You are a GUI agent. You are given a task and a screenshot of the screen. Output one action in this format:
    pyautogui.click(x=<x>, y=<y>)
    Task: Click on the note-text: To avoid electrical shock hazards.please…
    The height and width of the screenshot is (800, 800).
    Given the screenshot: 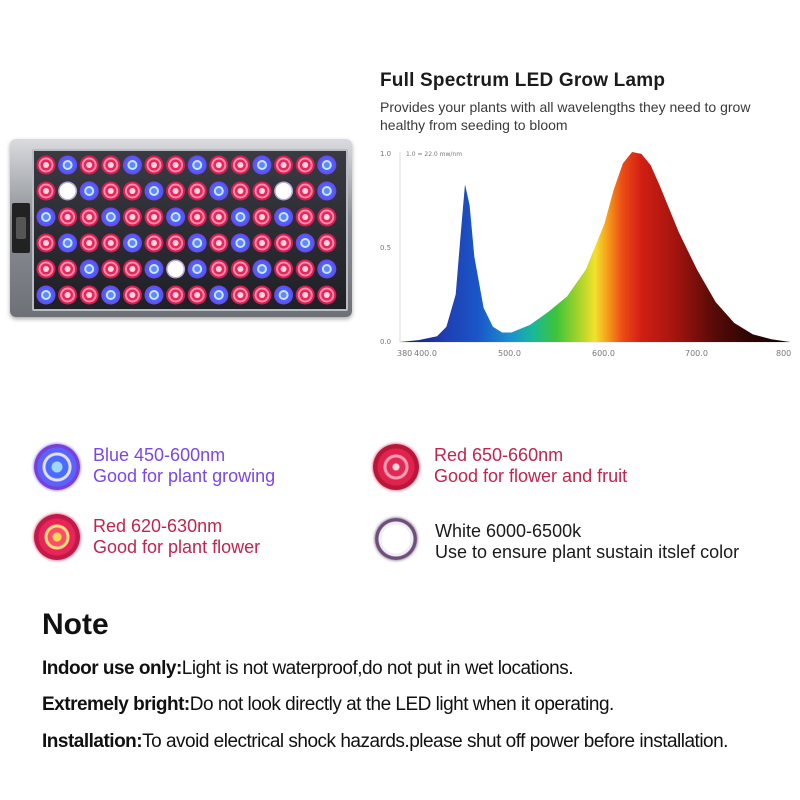 What is the action you would take?
    pyautogui.click(x=435, y=741)
    